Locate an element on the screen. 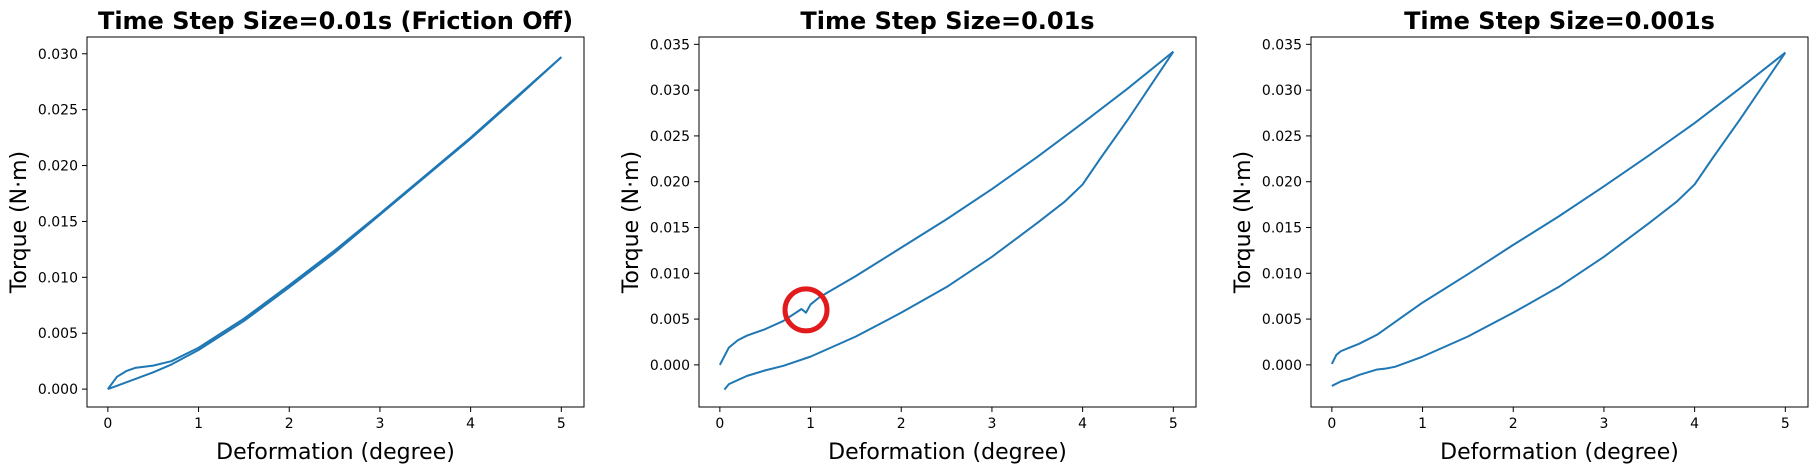 Image resolution: width=1816 pixels, height=469 pixels. chart-title: Time Step Size=0.001s is located at coordinates (1559, 21).